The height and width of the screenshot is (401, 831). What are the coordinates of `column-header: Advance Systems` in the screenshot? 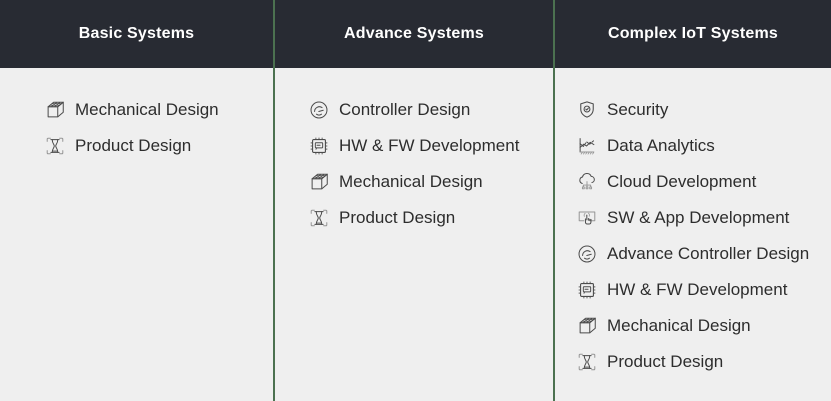 It's located at (414, 34).